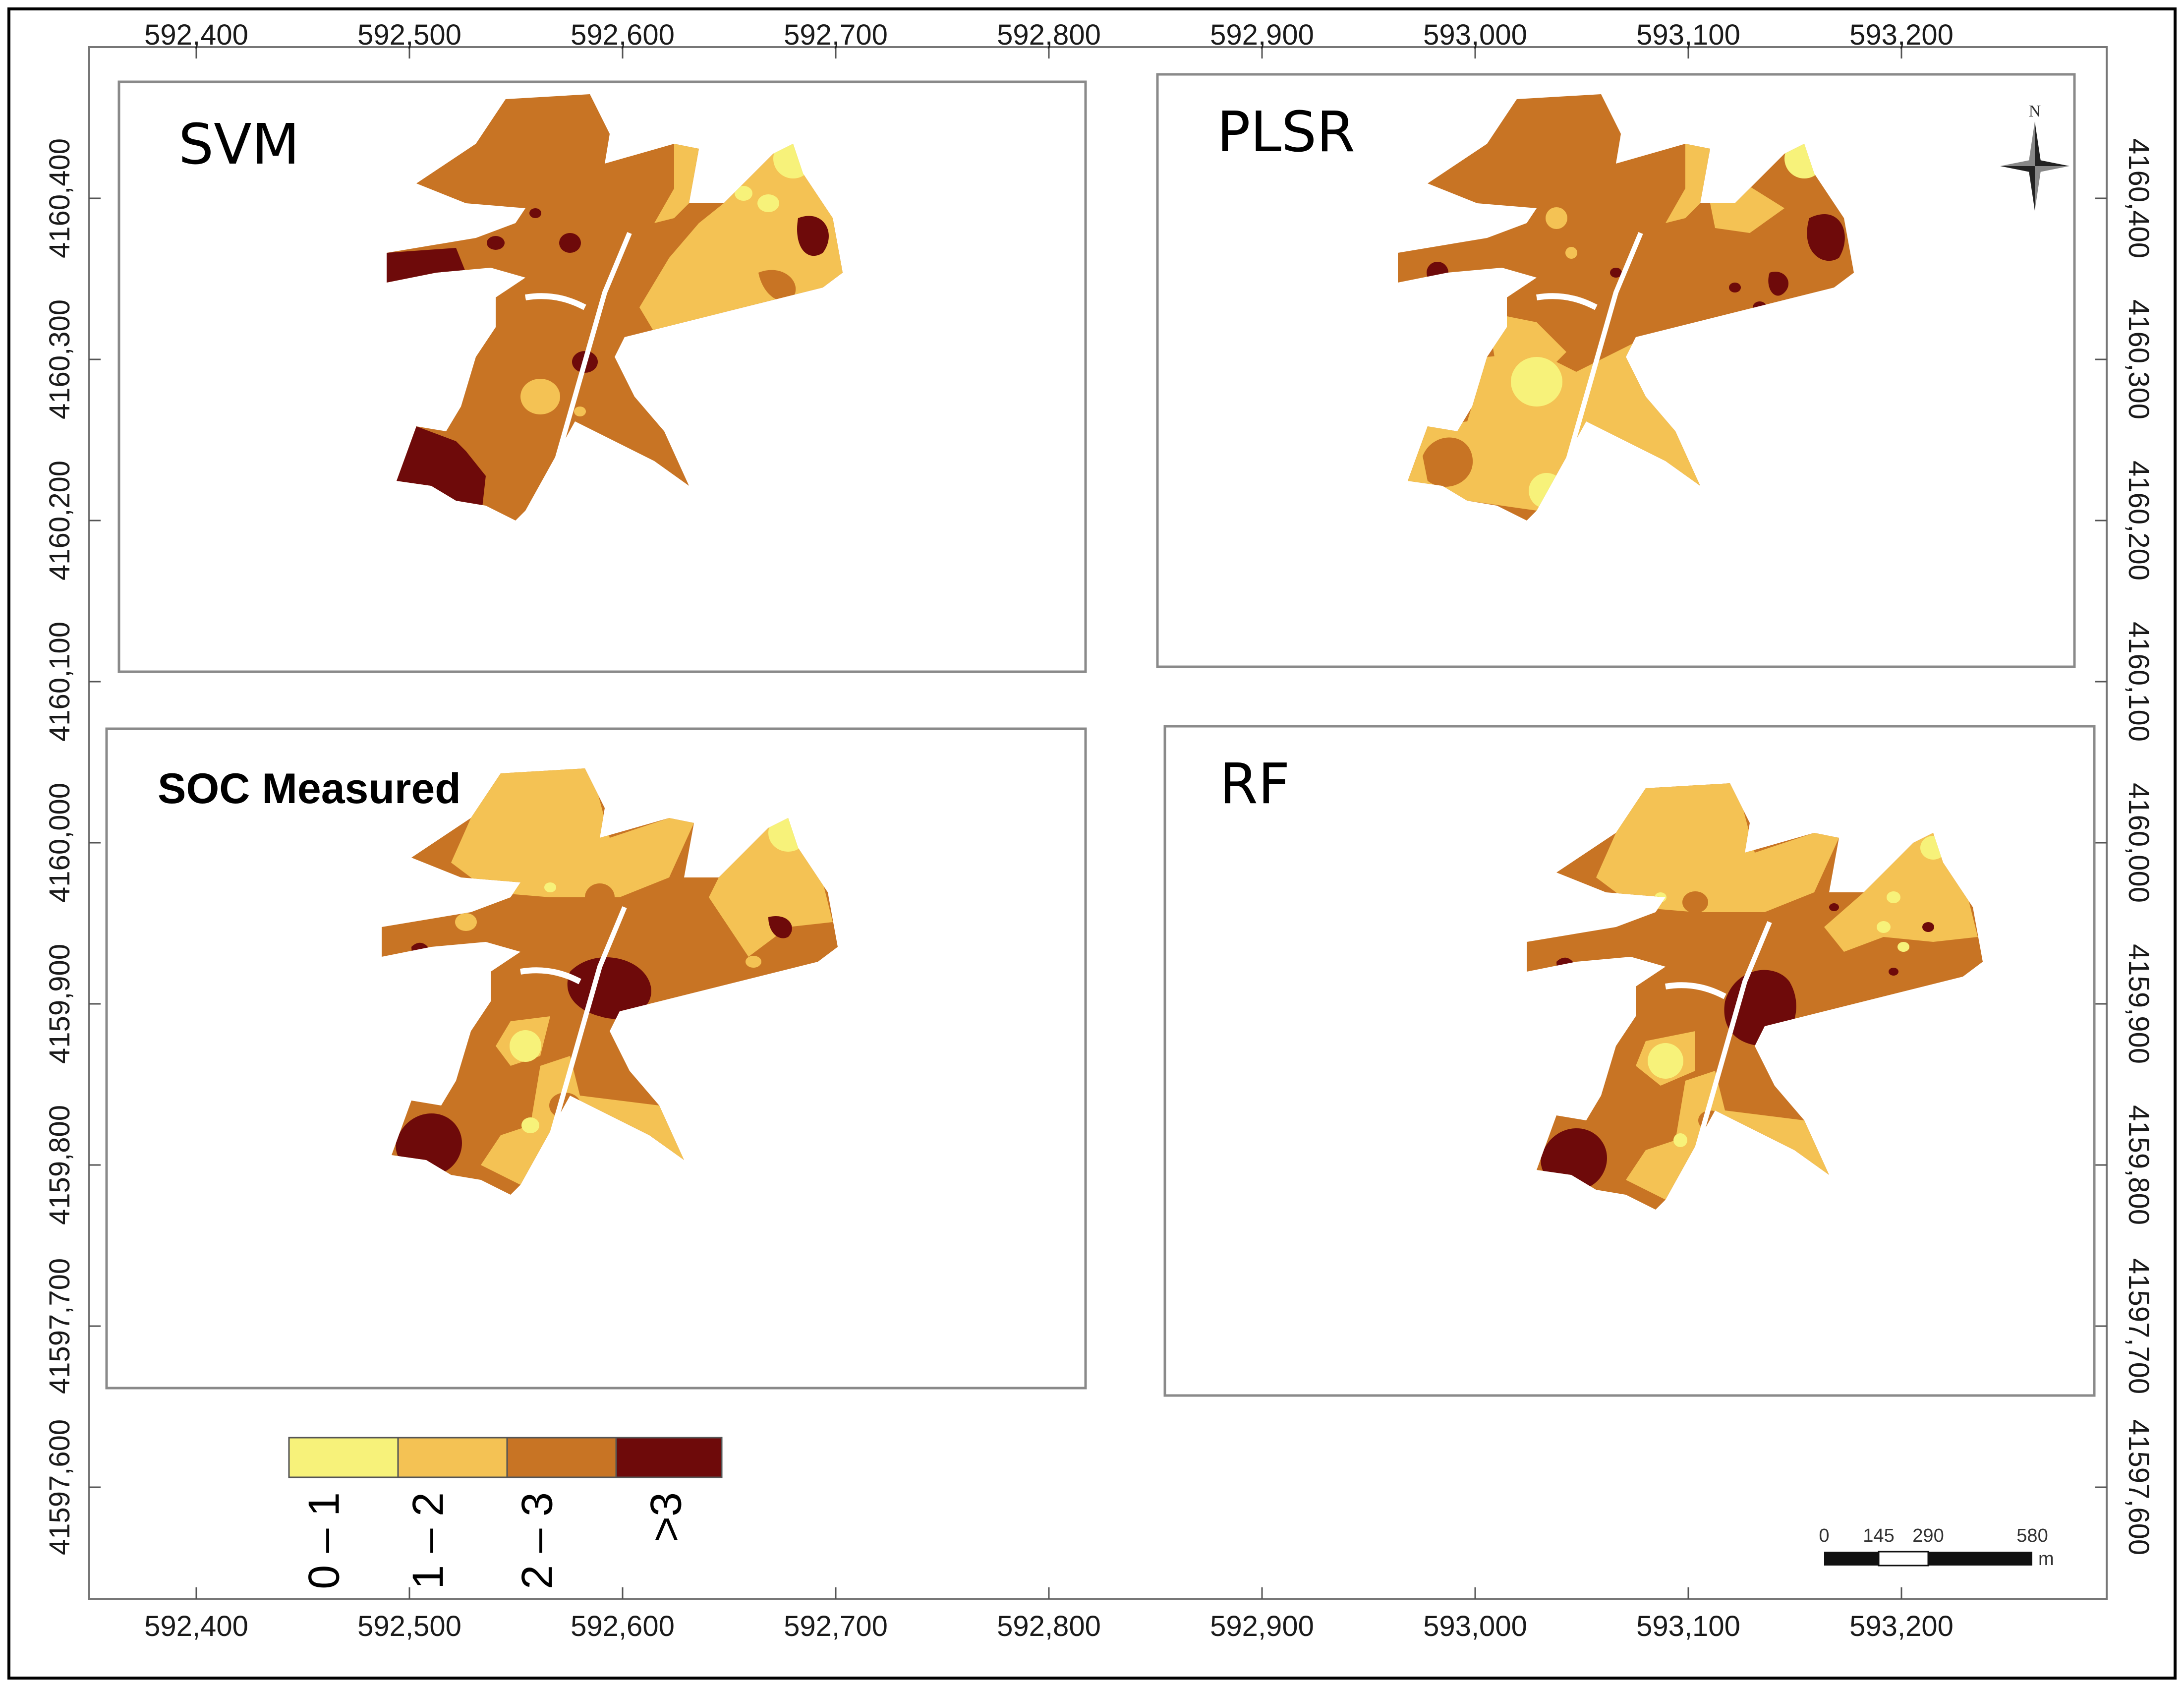 This screenshot has height=1687, width=2184. What do you see at coordinates (2032, 1535) in the screenshot?
I see `scale-label: 580` at bounding box center [2032, 1535].